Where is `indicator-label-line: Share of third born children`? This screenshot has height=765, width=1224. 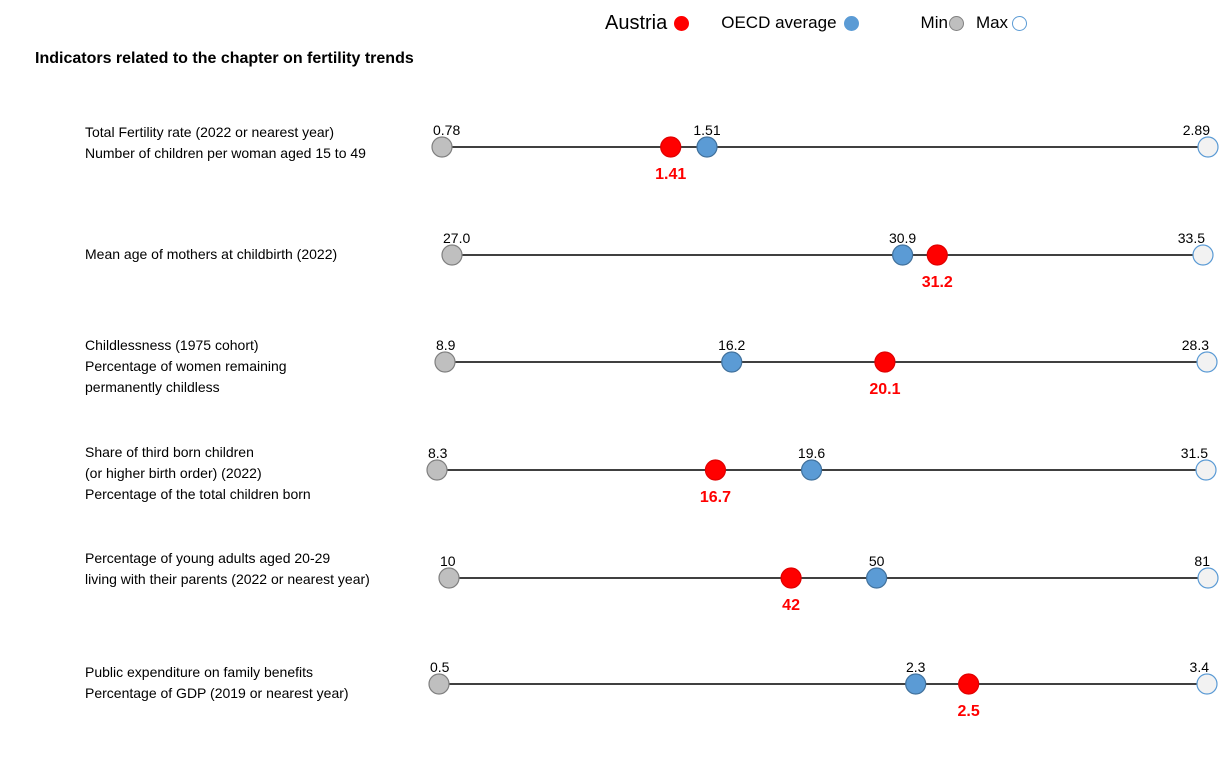
indicator-label-line: Share of third born children is located at coordinates (169, 452).